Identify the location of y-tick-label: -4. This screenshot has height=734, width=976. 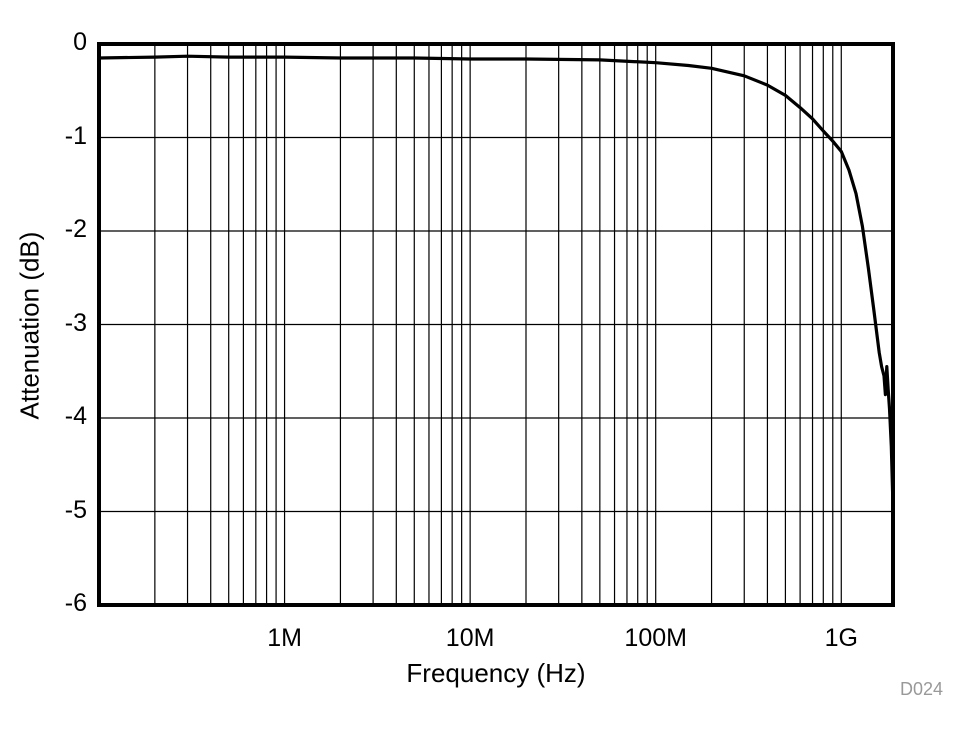
(75, 416).